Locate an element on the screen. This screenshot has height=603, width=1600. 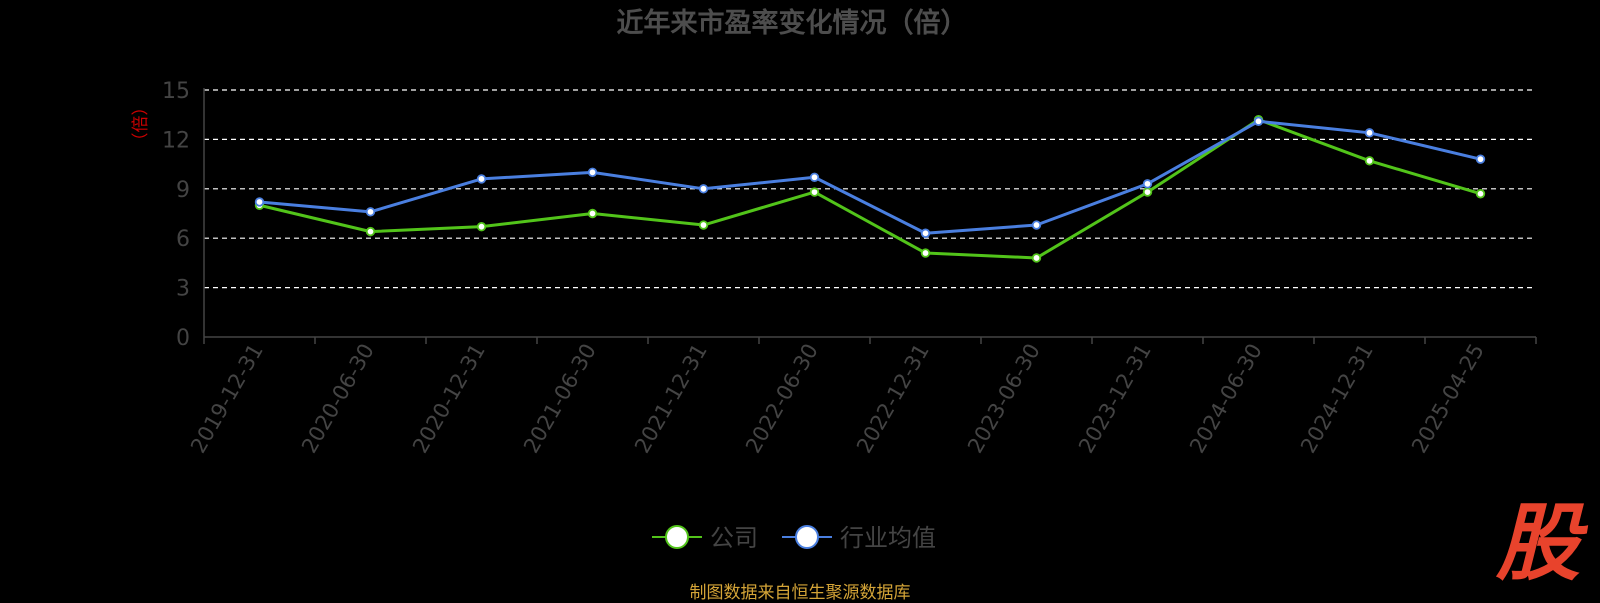
x-tick-label: 2019-12-31 is located at coordinates (227, 399).